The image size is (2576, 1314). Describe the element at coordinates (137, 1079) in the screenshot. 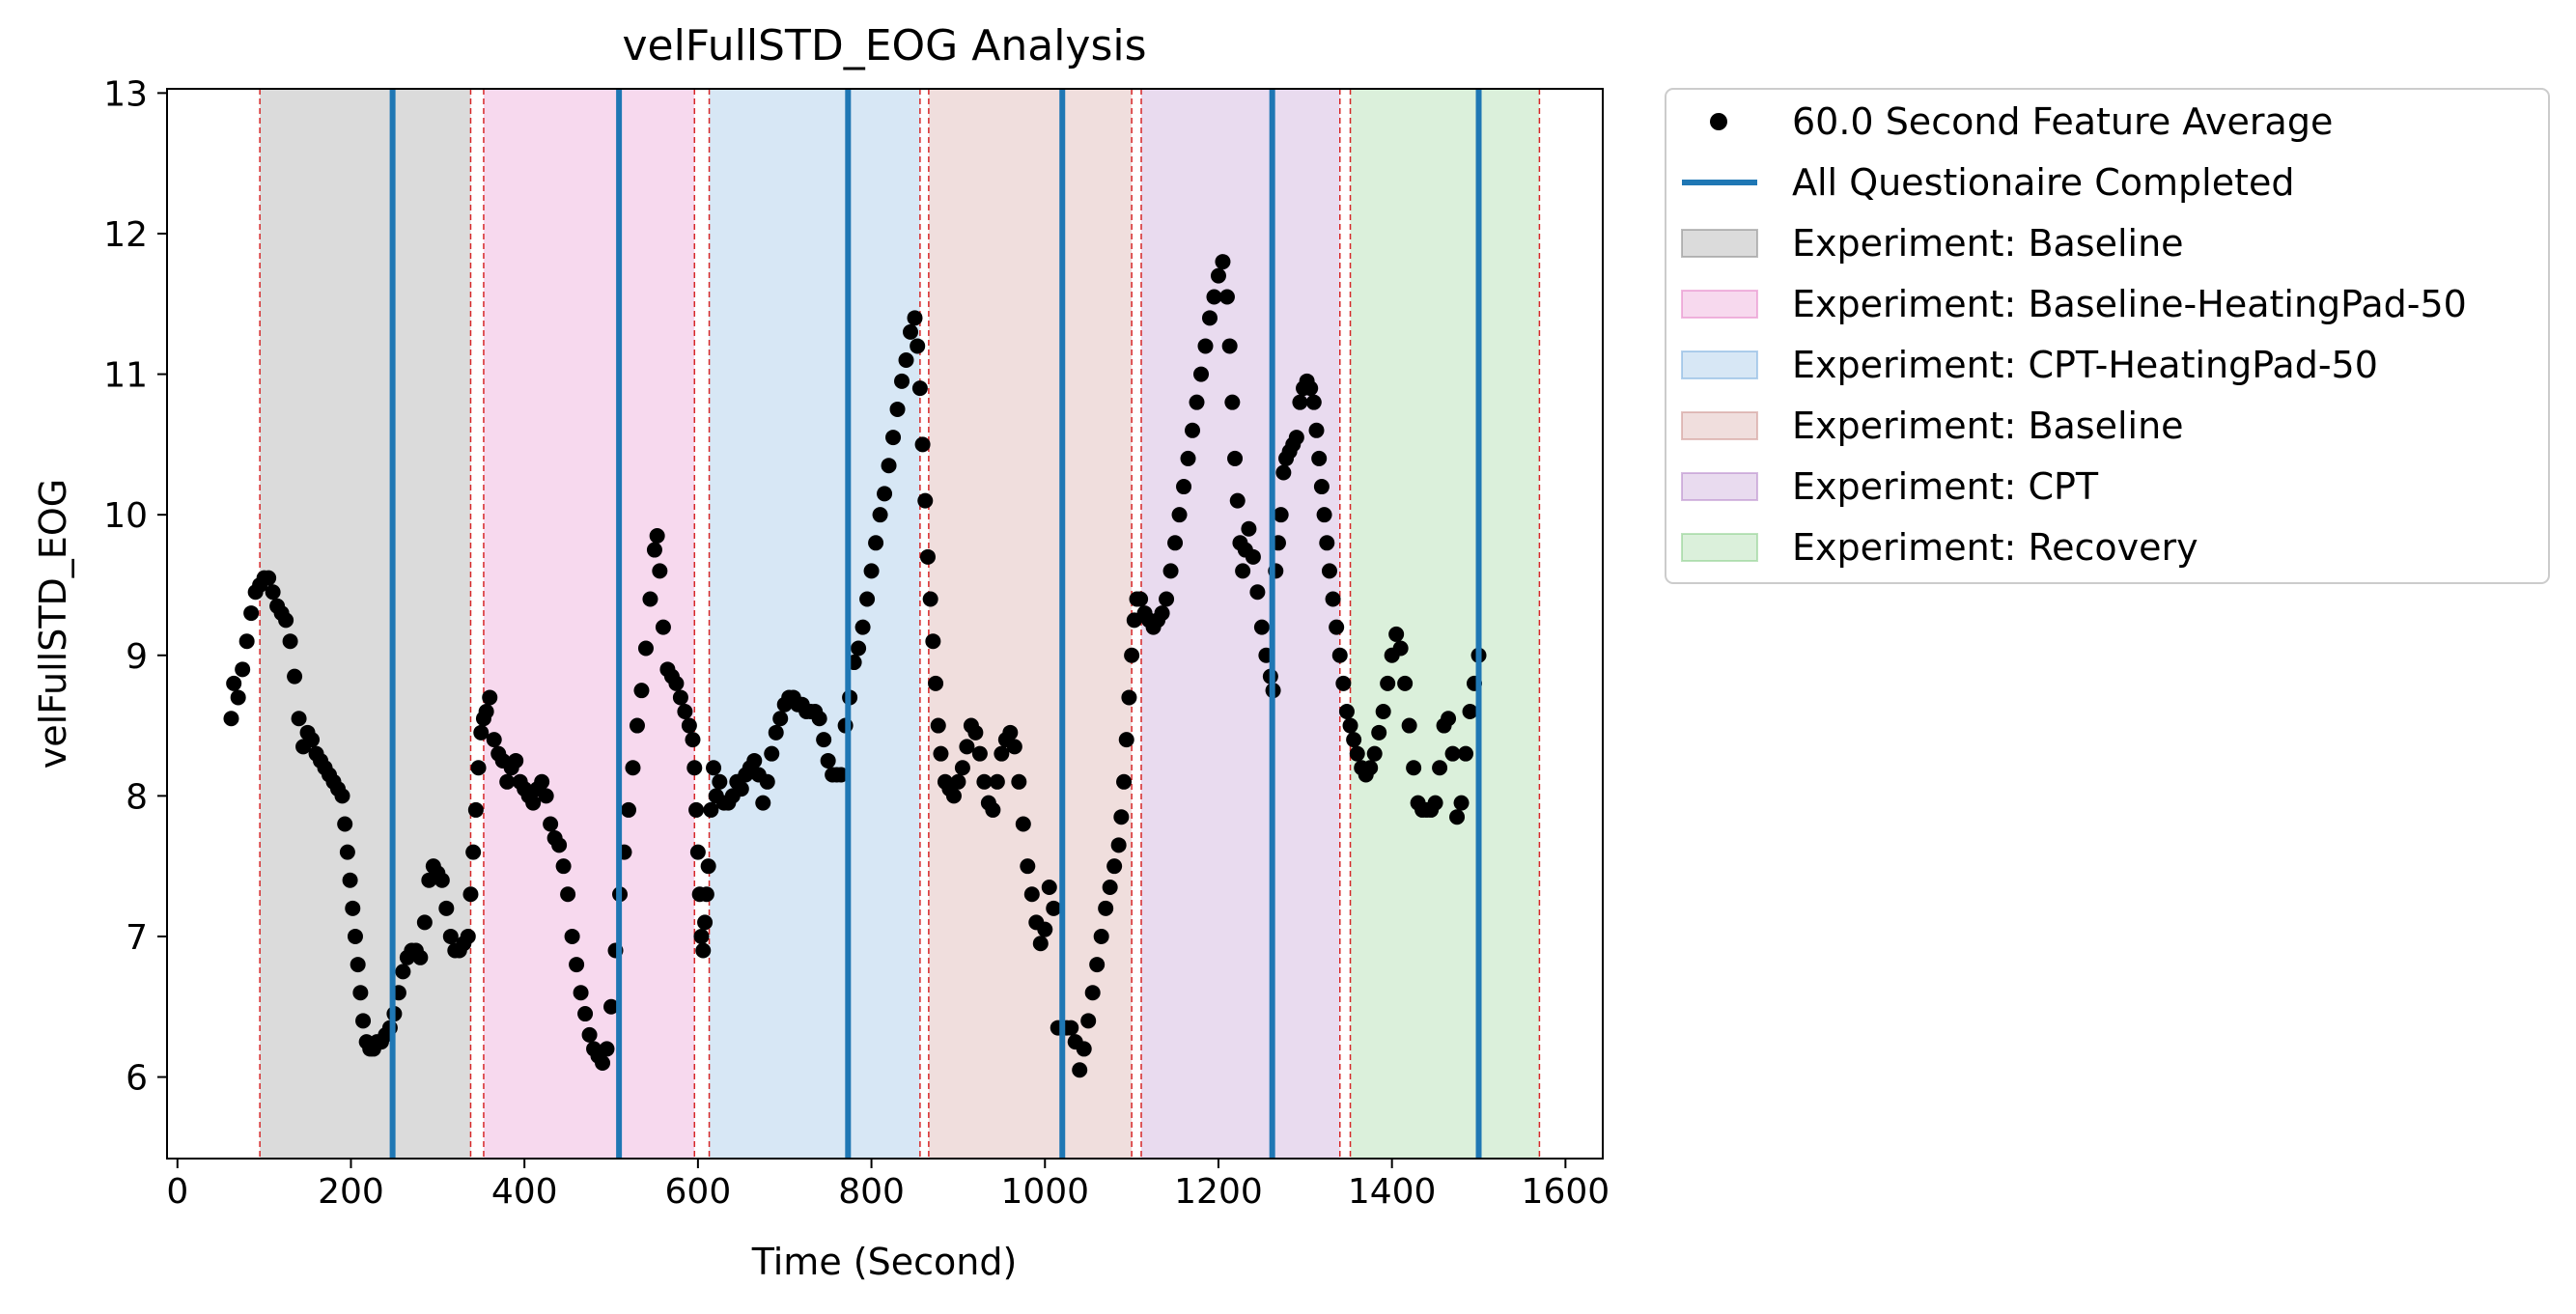

I see `y-tick-label-0: 6` at that location.